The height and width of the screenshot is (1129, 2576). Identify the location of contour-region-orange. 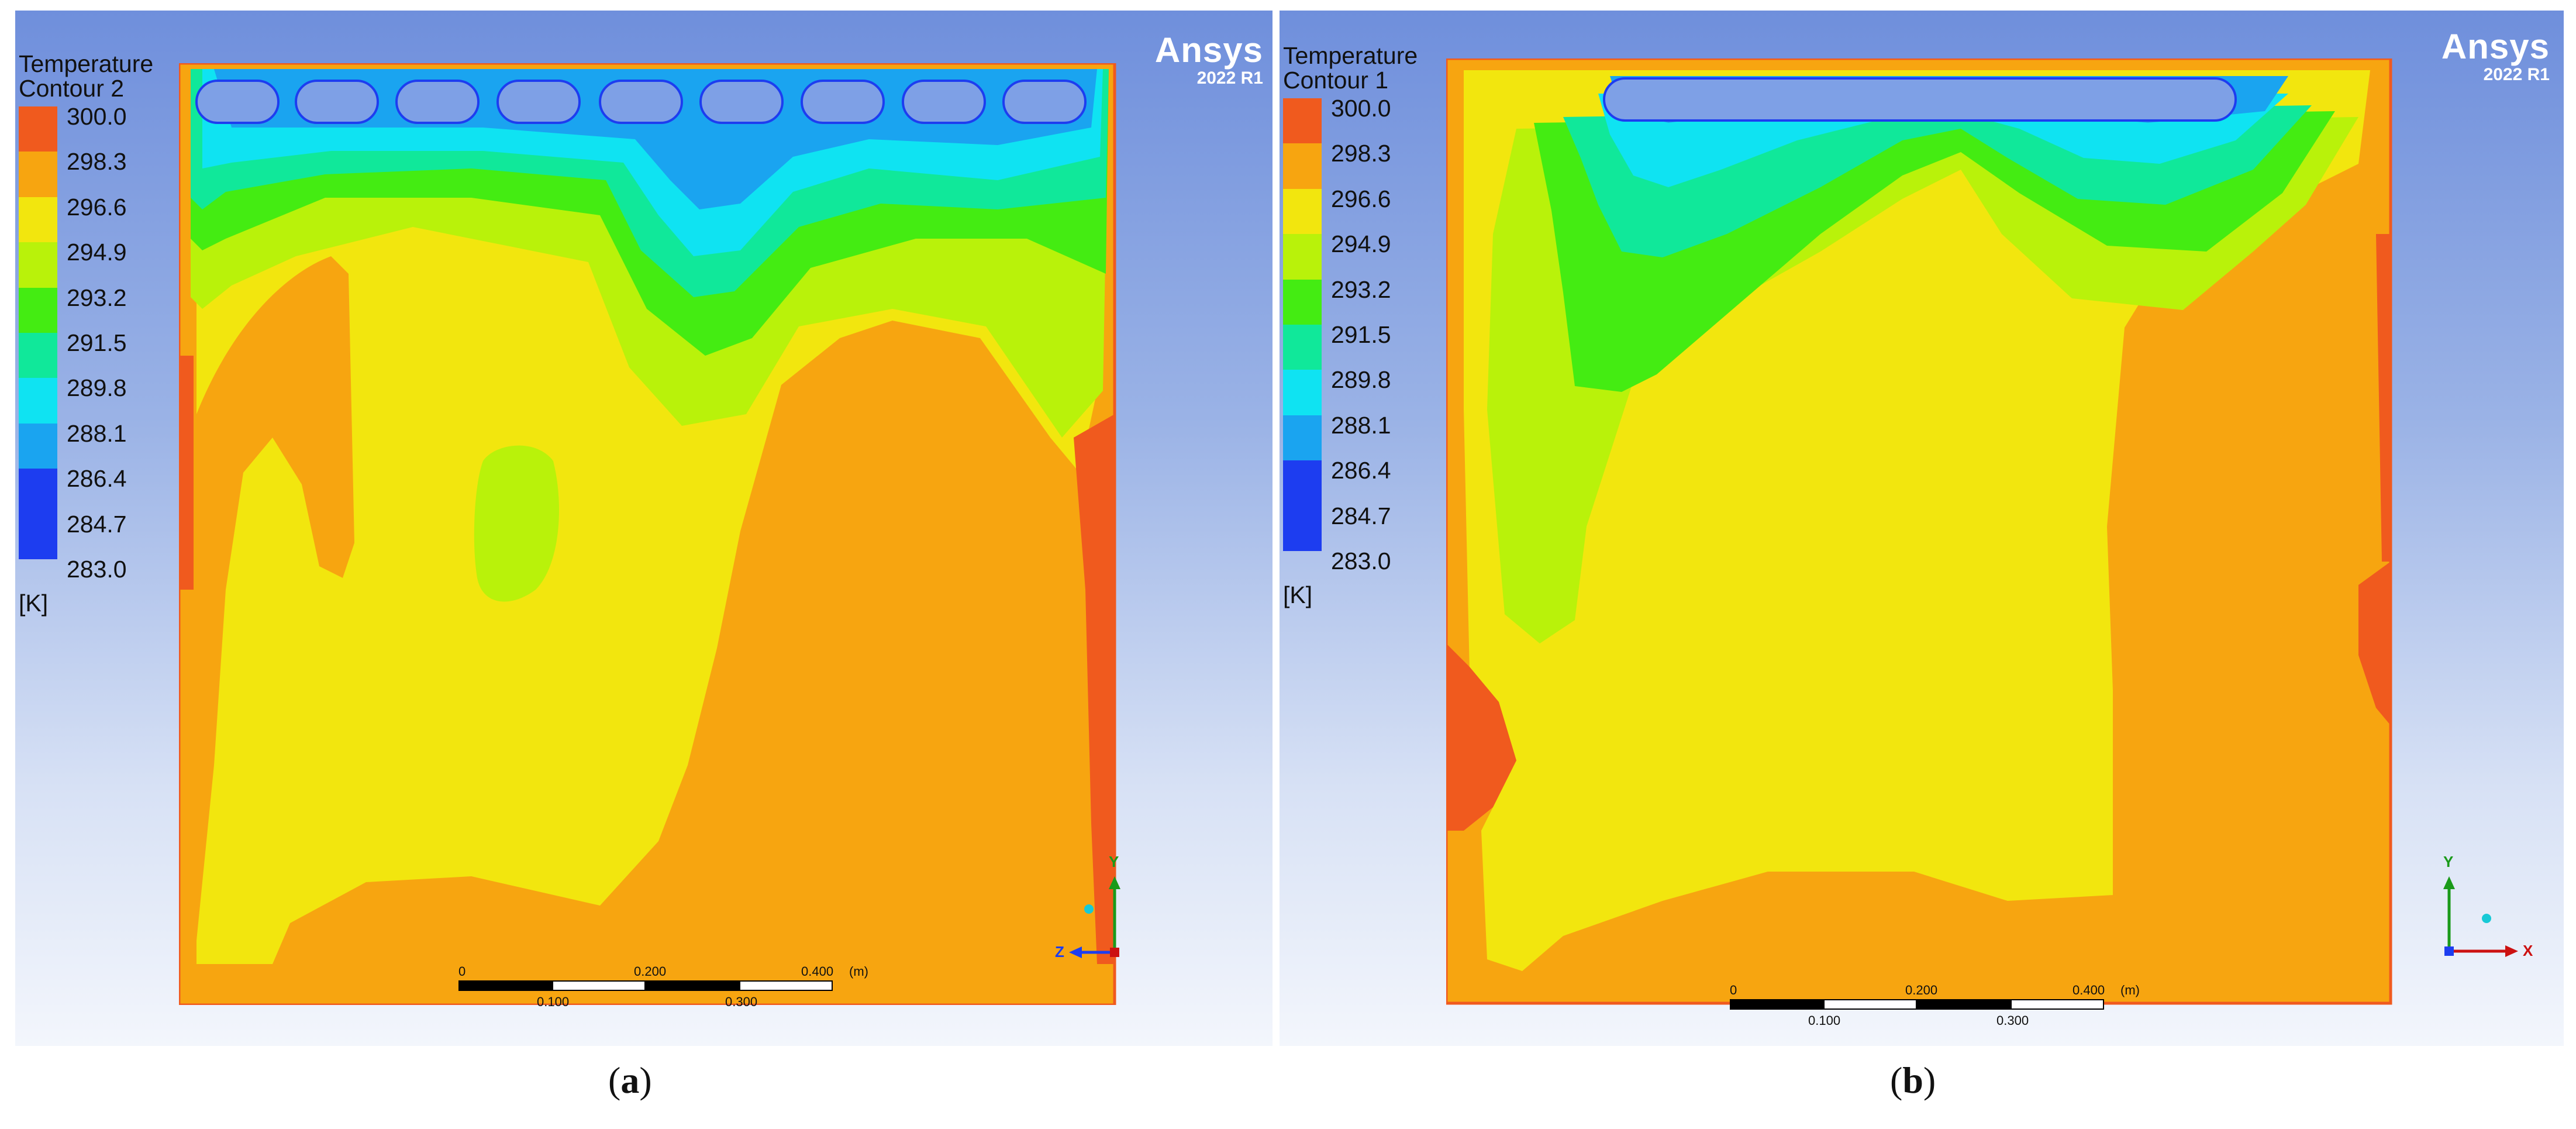
(275, 598).